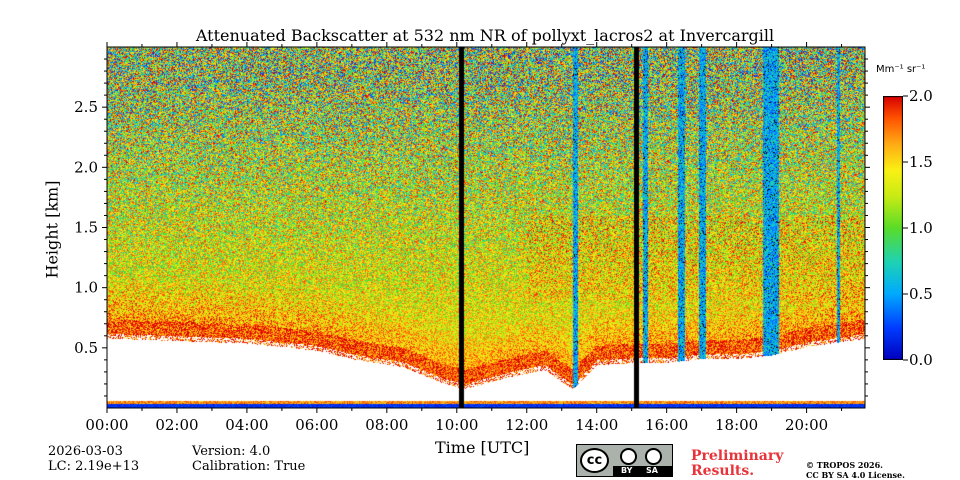 This screenshot has height=480, width=960. I want to click on y-tick-label: 1.5, so click(86, 228).